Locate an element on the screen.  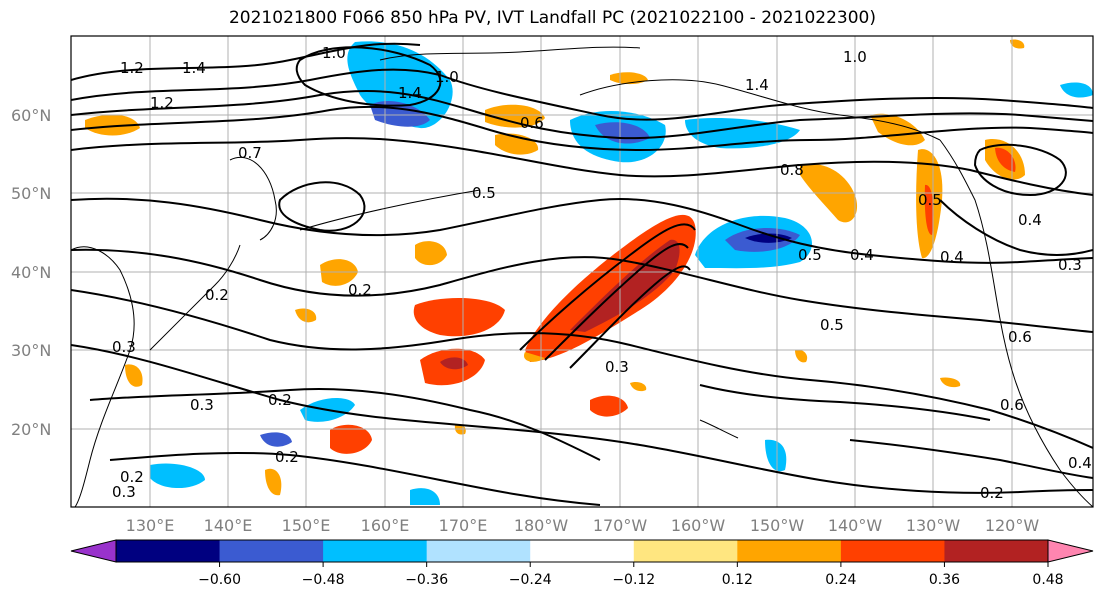
lat-label: 30°N is located at coordinates (31, 350).